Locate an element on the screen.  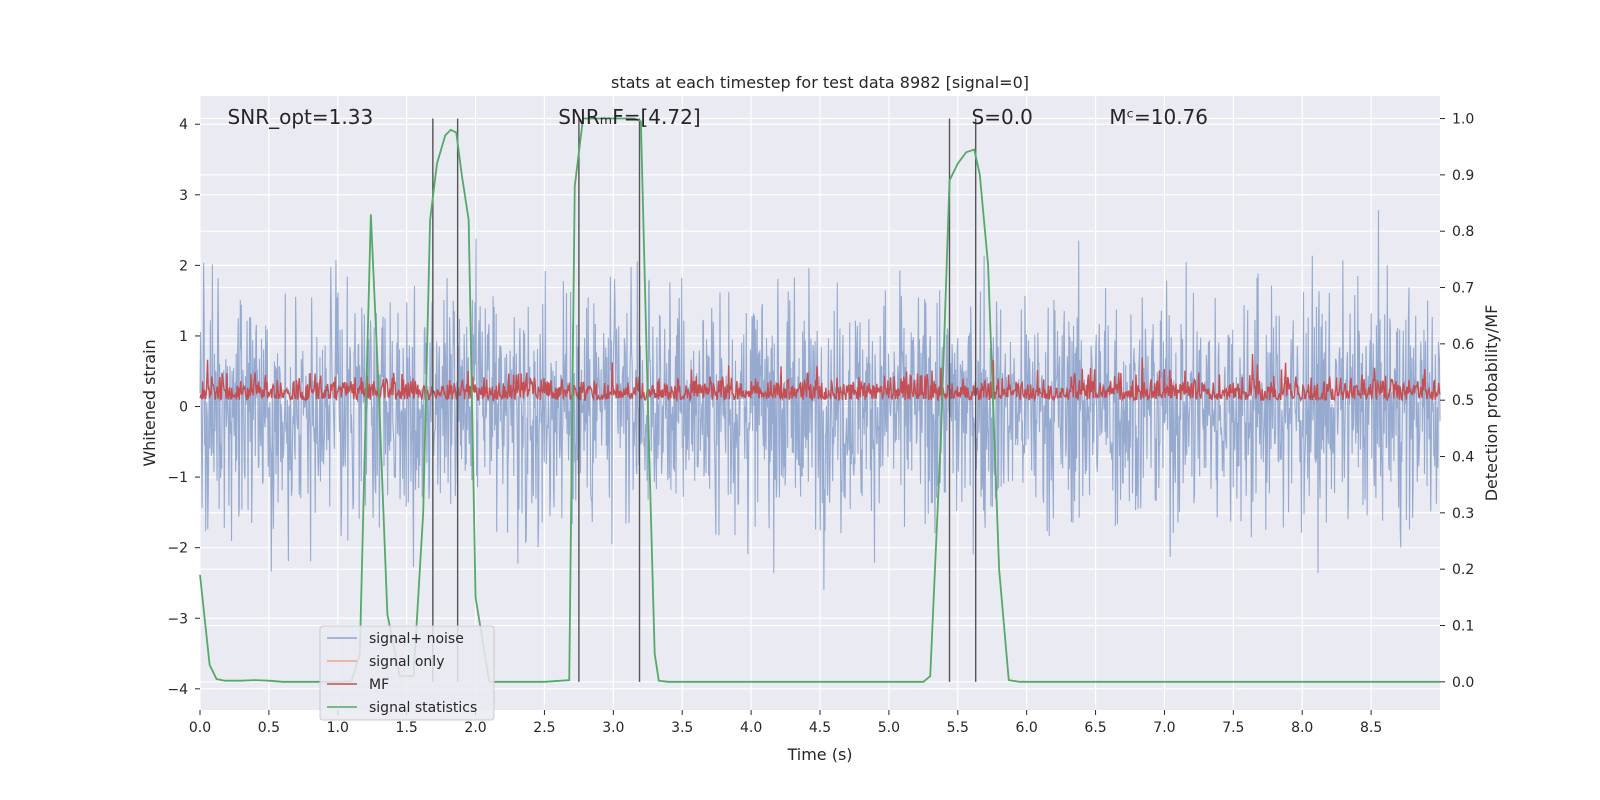
annotations: SNR_opt=1.33 SNRₘF=[4.72] S=0.0 Mᶜ=10.76 is located at coordinates (718, 117).